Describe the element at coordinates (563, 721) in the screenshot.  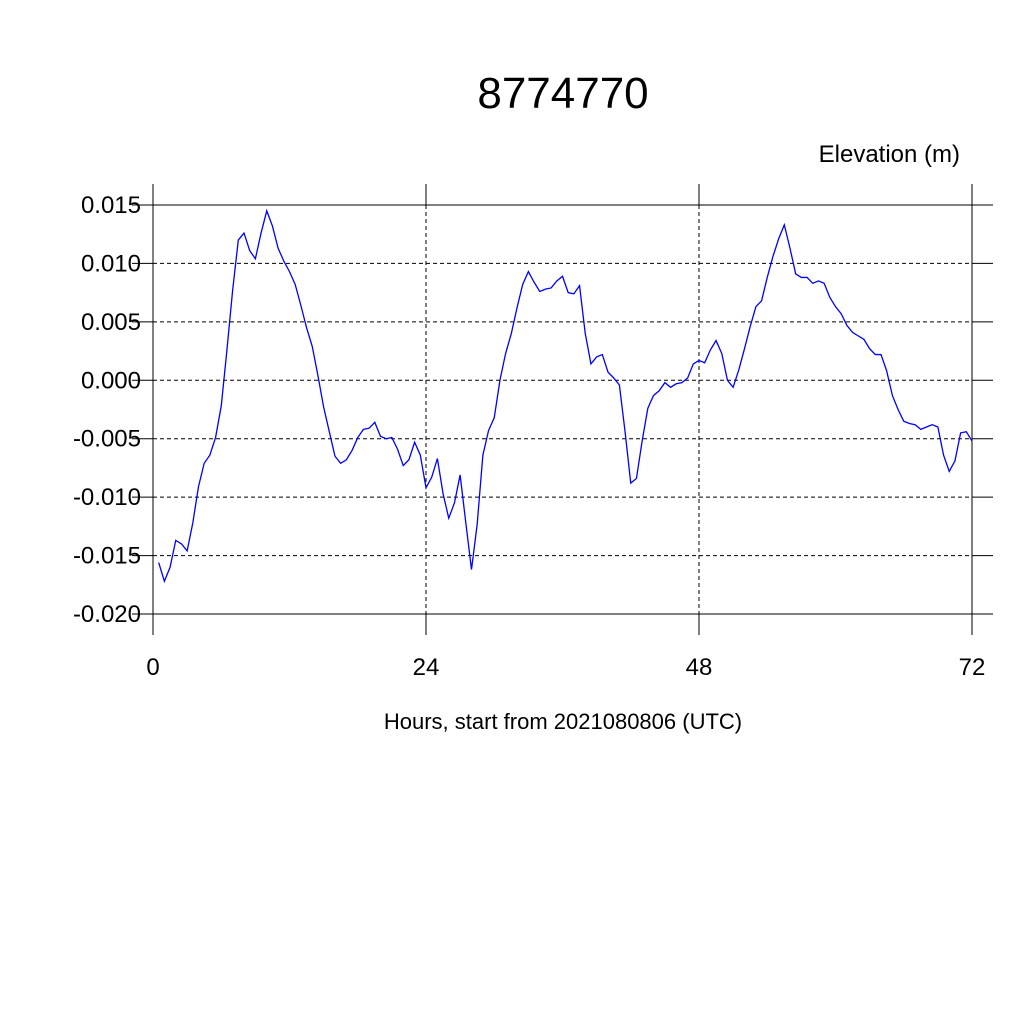
I see `x-axis-label: Hours, start from 2021080806 (UTC)` at that location.